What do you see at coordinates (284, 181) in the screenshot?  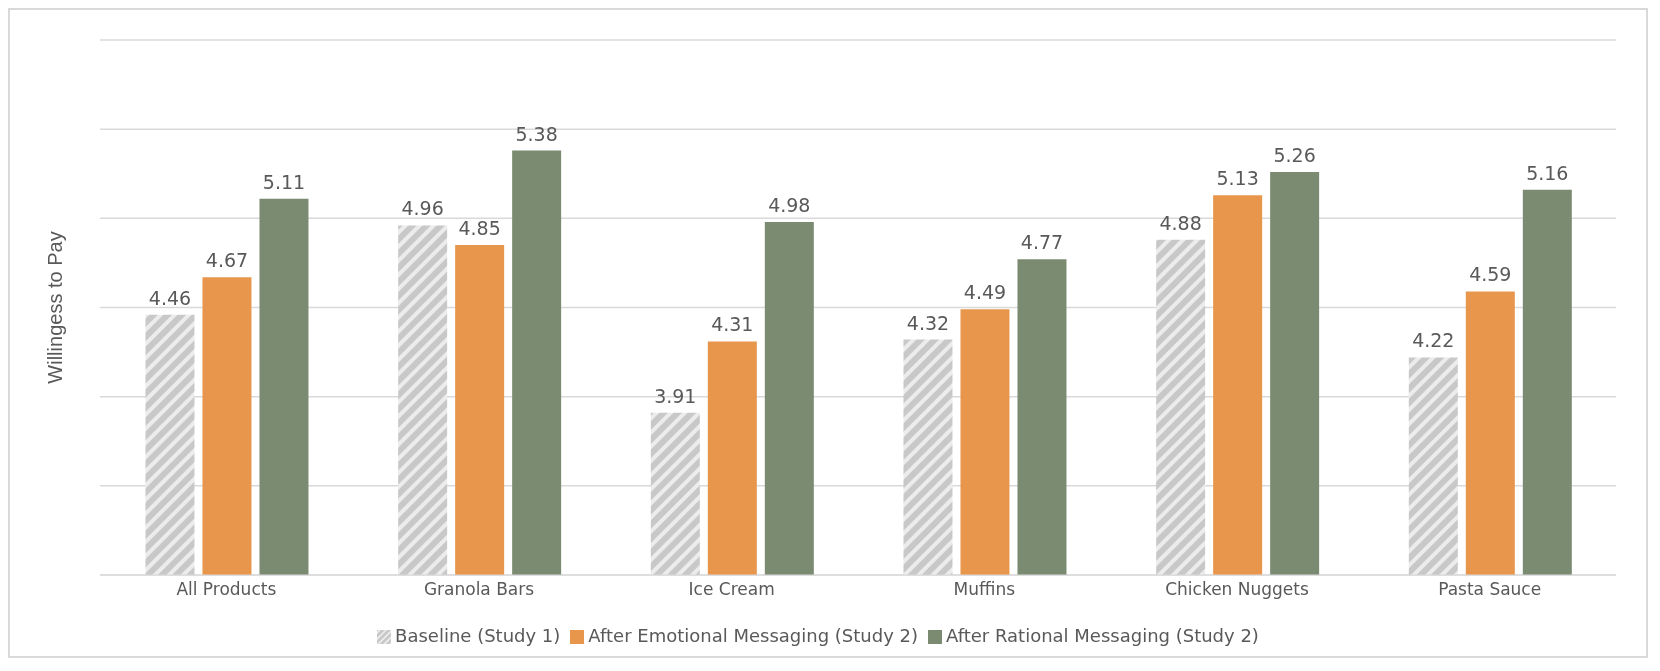 I see `data-label: 5.11` at bounding box center [284, 181].